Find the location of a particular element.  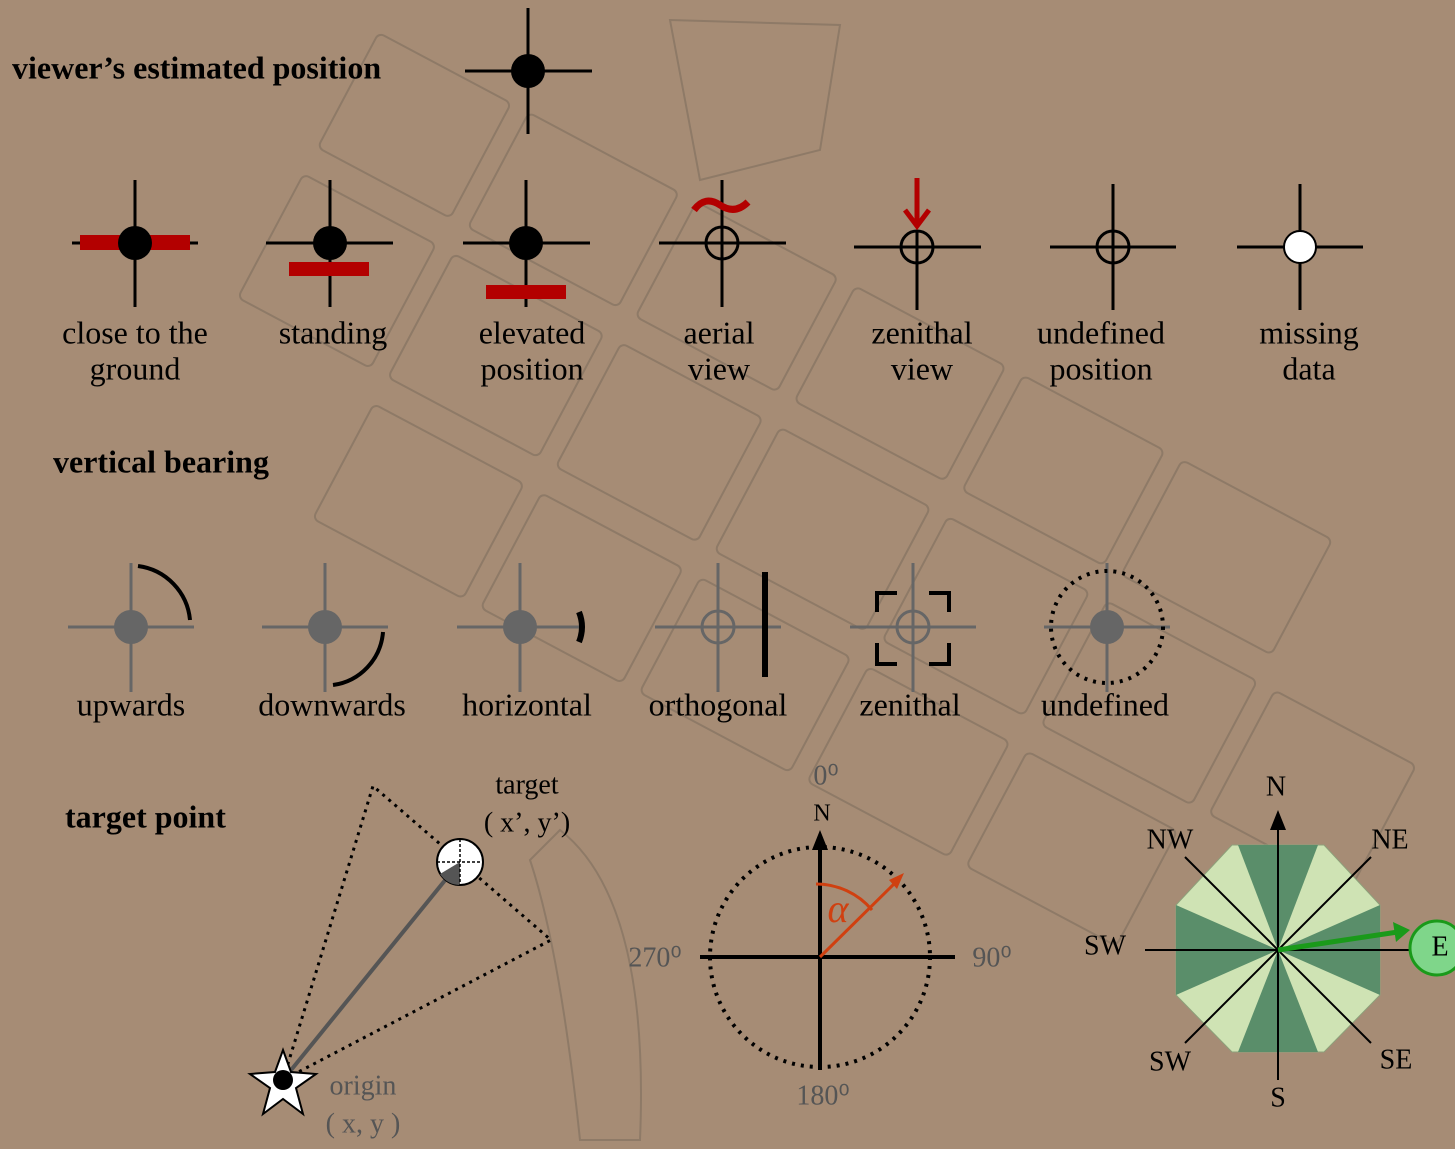

heading-arrow is located at coordinates (1338, 941).